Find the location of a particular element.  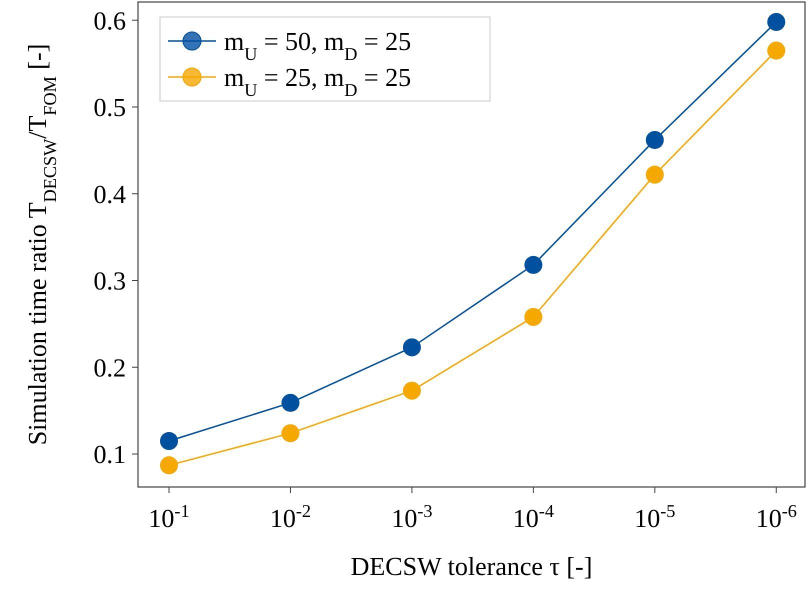

y-tick-label: 0.5 is located at coordinates (110, 107).